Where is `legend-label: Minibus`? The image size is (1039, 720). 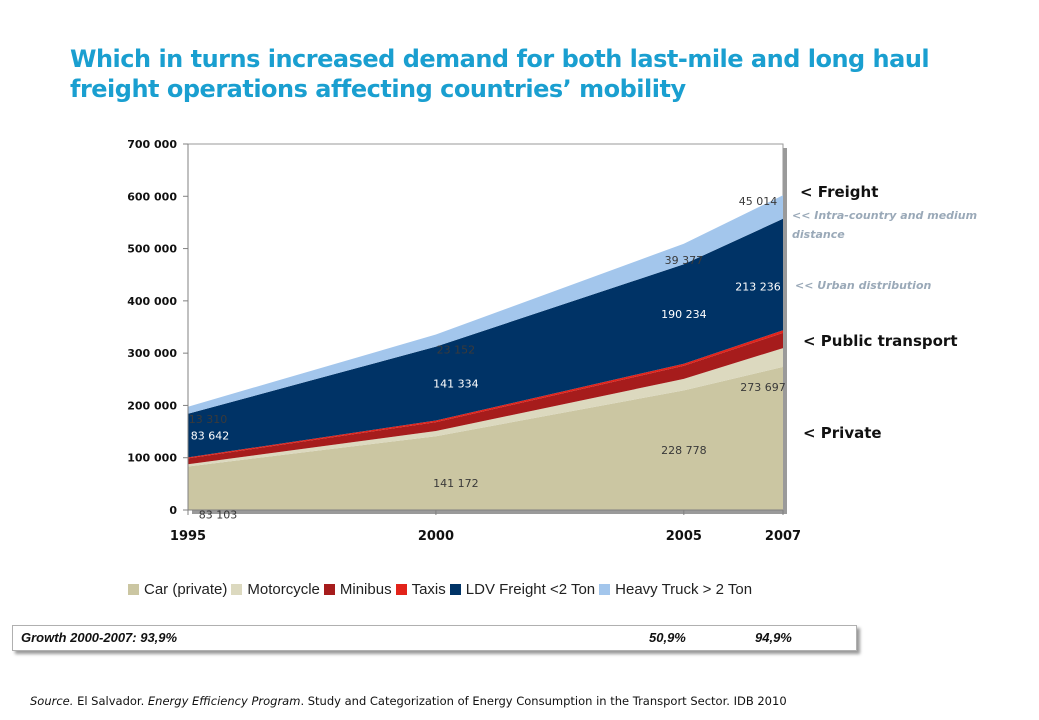 legend-label: Minibus is located at coordinates (365, 589).